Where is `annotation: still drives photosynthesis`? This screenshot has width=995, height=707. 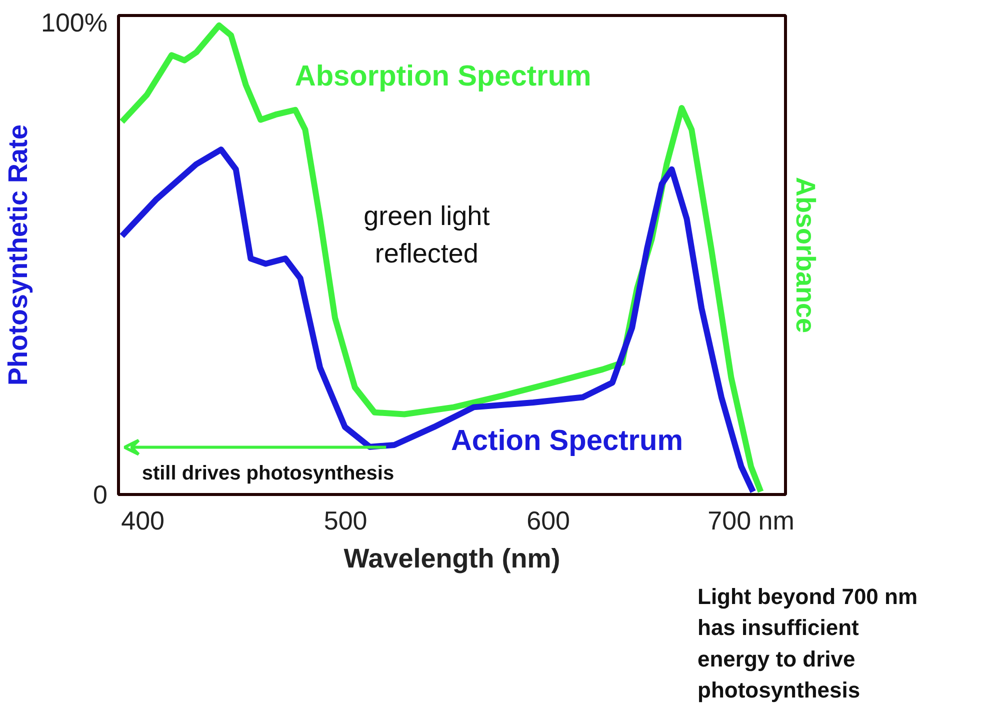
annotation: still drives photosynthesis is located at coordinates (268, 473).